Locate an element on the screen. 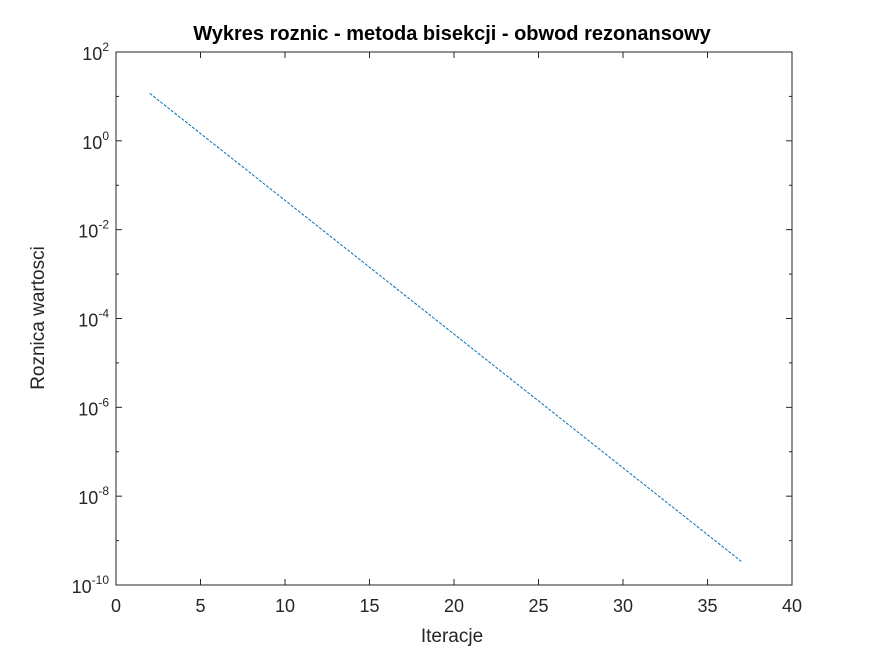 Image resolution: width=875 pixels, height=656 pixels. x-tick-label: 5 is located at coordinates (200, 606).